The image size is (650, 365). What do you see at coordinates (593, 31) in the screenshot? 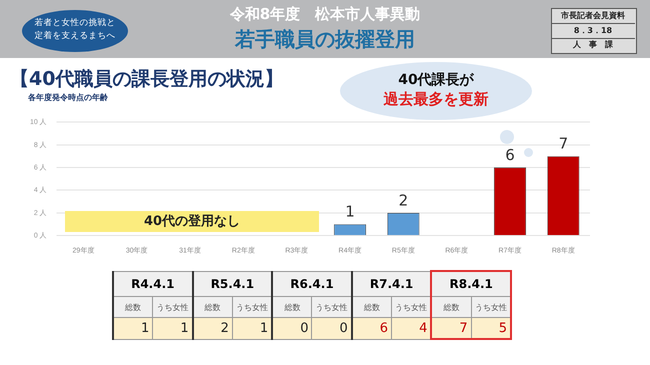
I see `text: 8．3．18` at bounding box center [593, 31].